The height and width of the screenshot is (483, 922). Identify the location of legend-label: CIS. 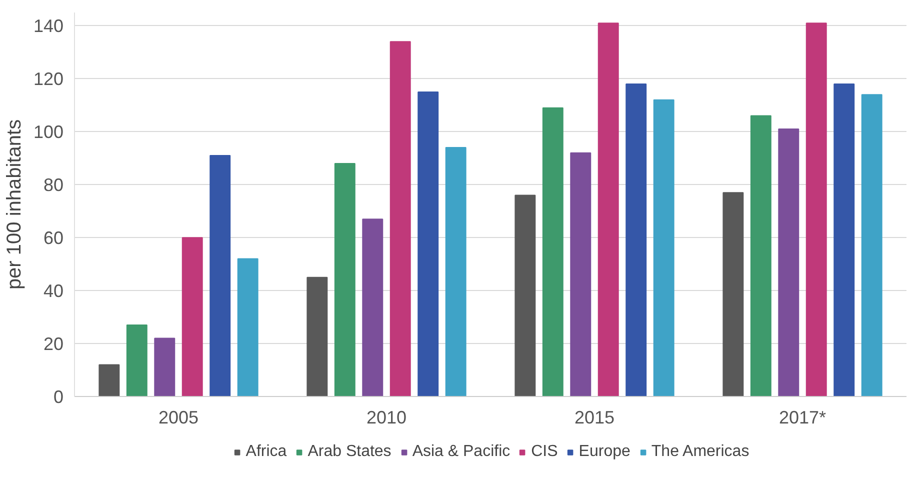
(544, 452).